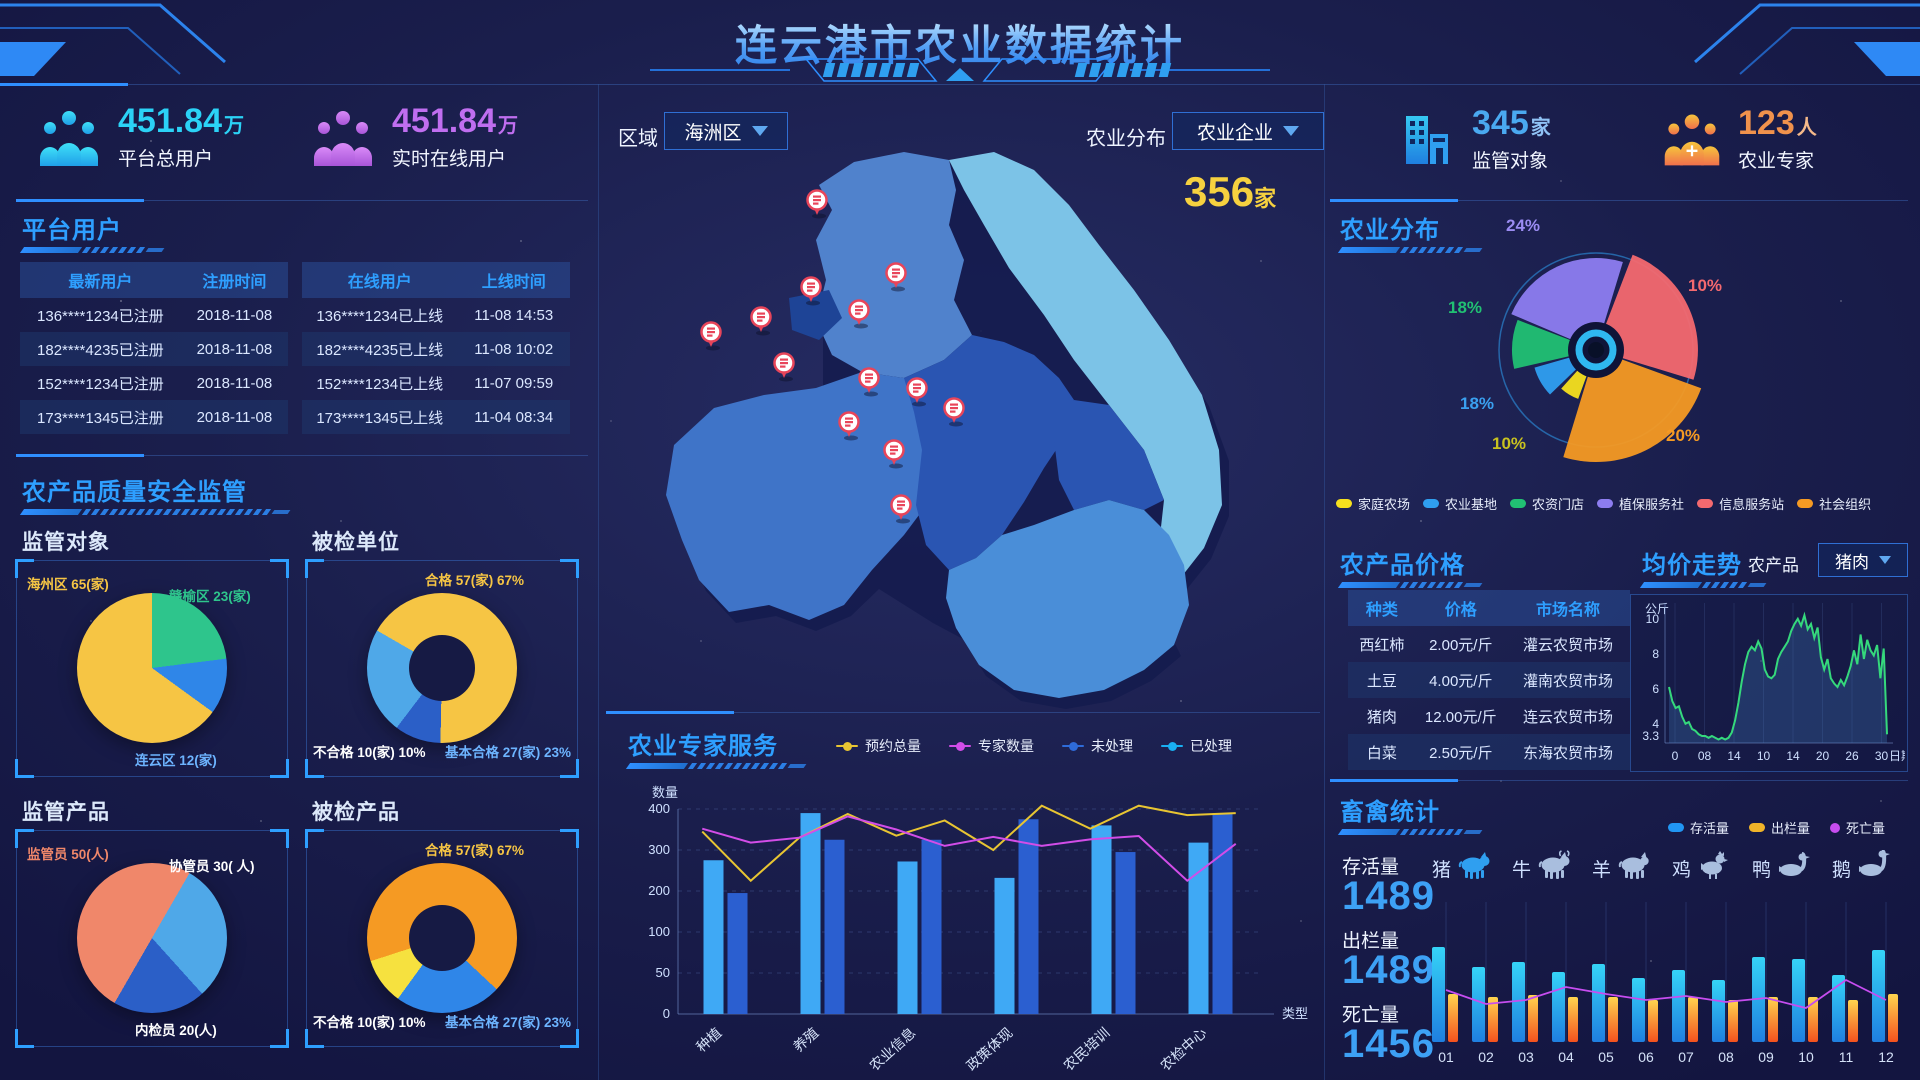 This screenshot has width=1920, height=1080. I want to click on table-cell: 182****4235已上线, so click(380, 350).